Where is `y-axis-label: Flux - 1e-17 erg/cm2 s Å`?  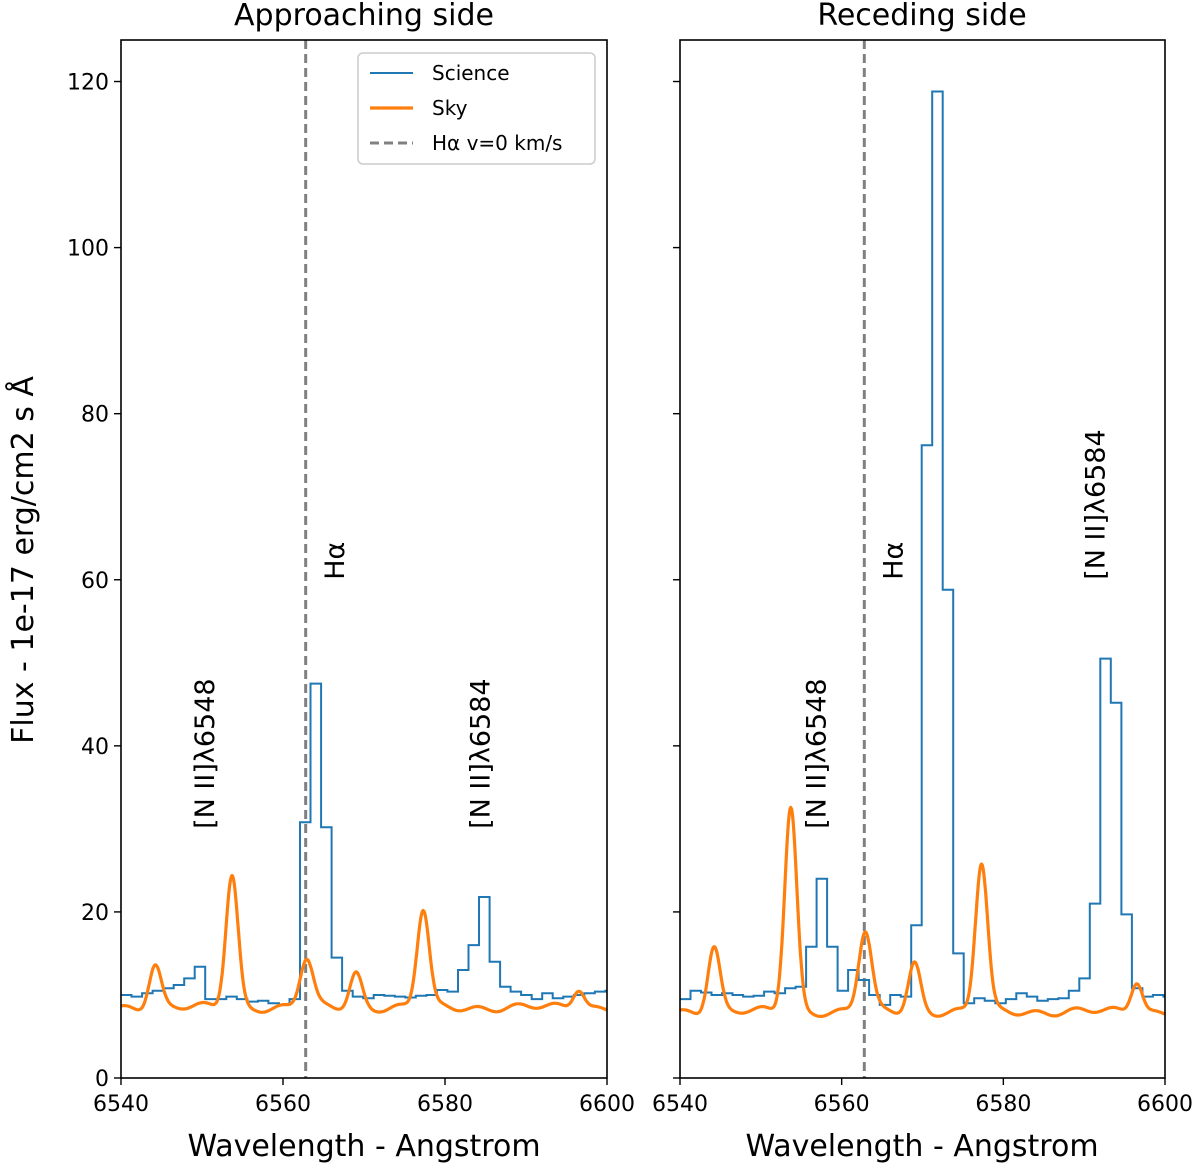 y-axis-label: Flux - 1e-17 erg/cm2 s Å is located at coordinates (23, 560).